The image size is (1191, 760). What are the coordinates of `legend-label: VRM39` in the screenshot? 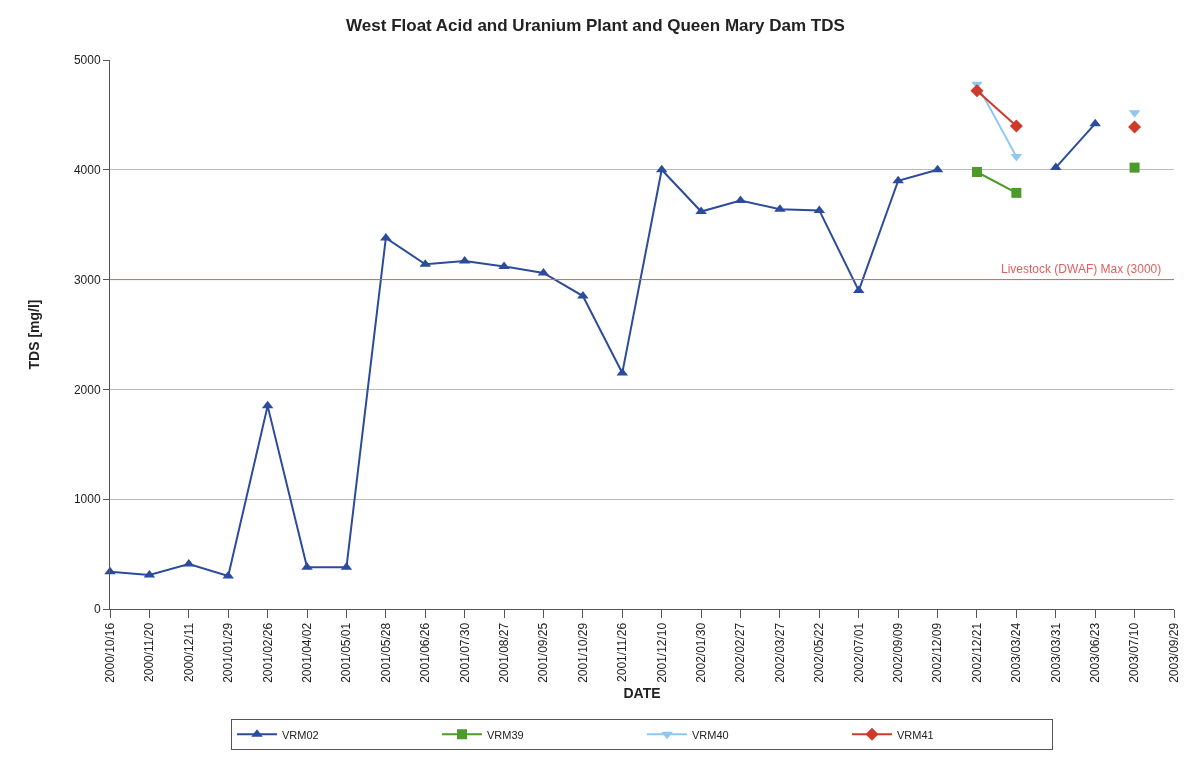 It's located at (505, 734).